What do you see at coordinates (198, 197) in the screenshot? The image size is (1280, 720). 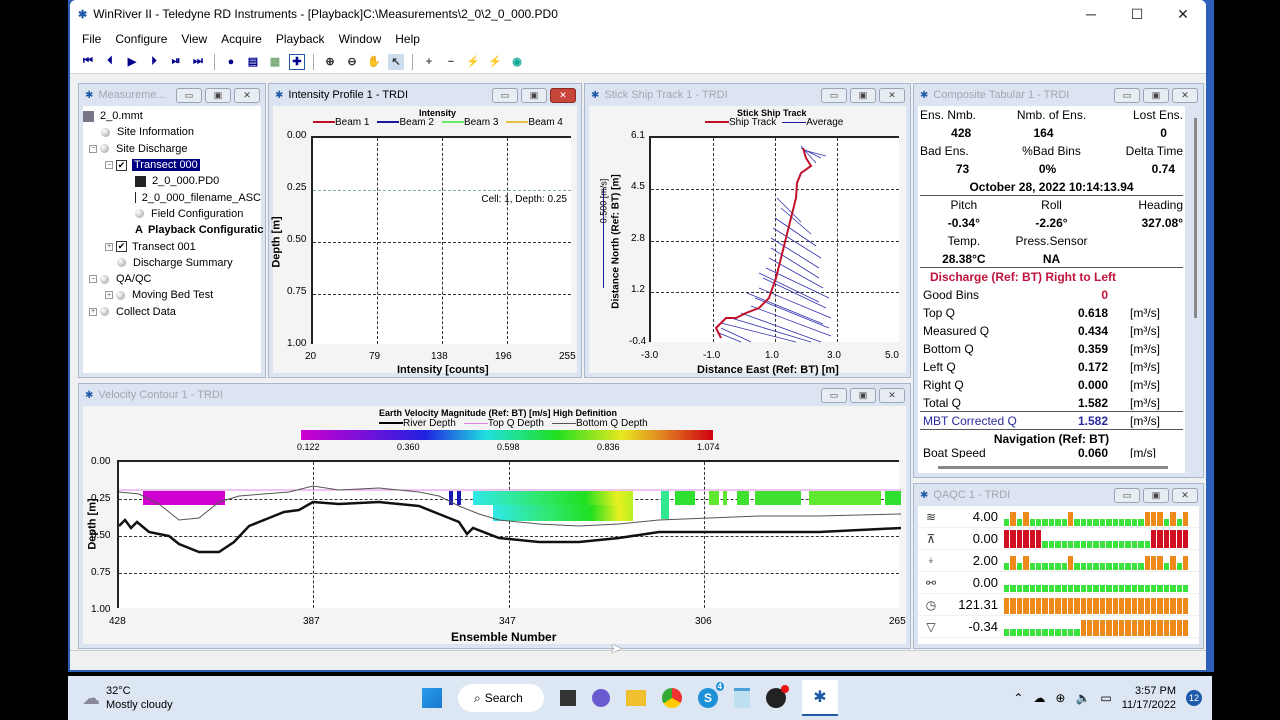 I see `tree-item-asc-file: 2_0_000_filename_ASC` at bounding box center [198, 197].